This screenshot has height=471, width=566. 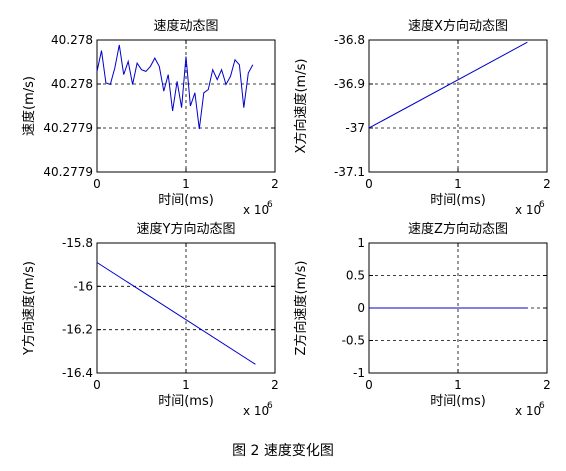 What do you see at coordinates (349, 84) in the screenshot?
I see `chart2-y-tick-label: -36.9` at bounding box center [349, 84].